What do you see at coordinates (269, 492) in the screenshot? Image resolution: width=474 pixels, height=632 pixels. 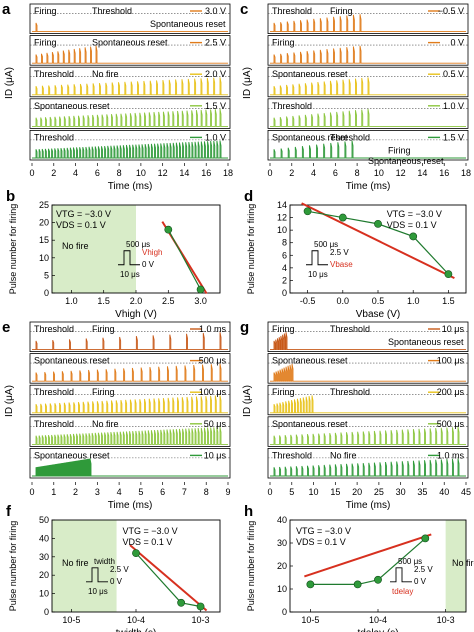 I see `x-tick-label: 0` at bounding box center [269, 492].